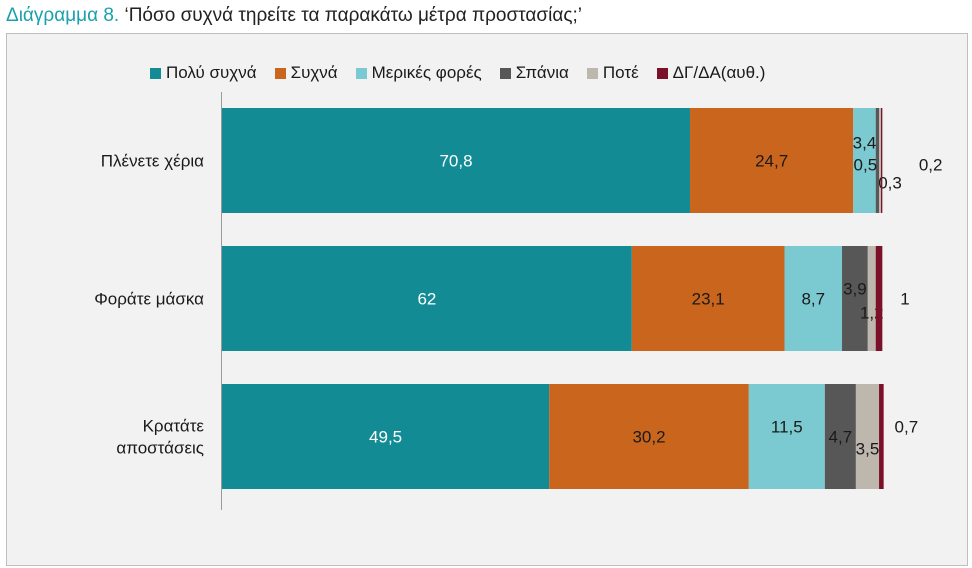  I want to click on category-label: Φοράτε μάσκα, so click(149, 299).